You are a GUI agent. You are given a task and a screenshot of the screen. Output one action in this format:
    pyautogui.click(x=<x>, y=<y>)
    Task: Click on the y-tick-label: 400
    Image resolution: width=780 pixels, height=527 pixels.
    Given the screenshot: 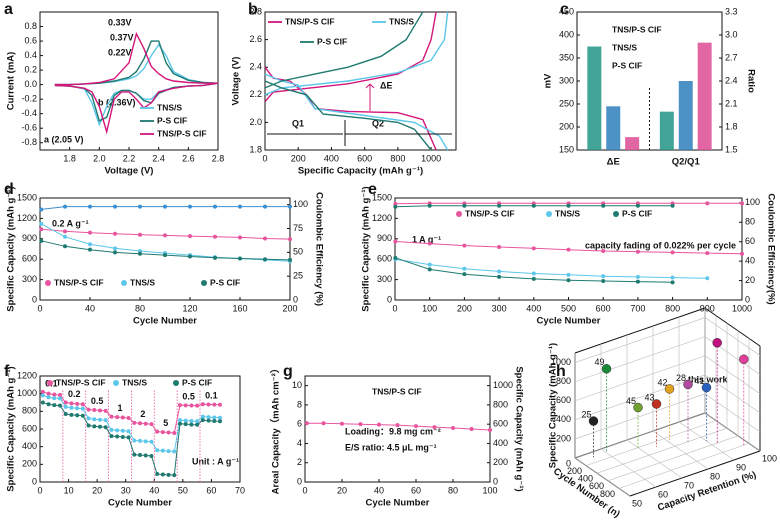 What is the action you would take?
    pyautogui.click(x=29, y=446)
    